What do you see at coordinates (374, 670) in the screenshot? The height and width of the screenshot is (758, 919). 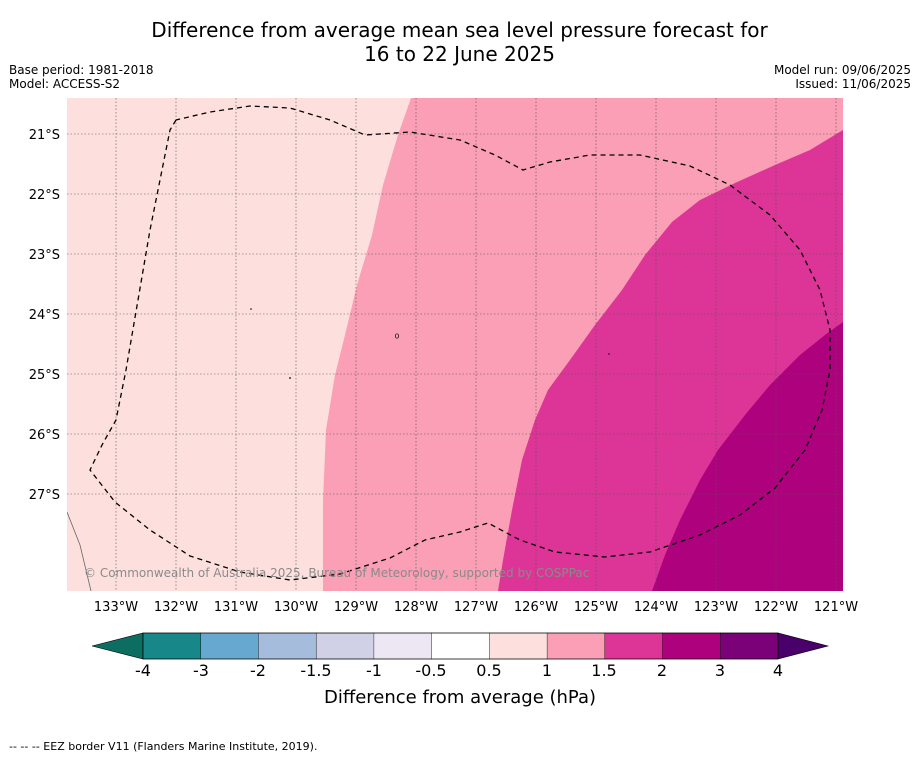 I see `colorbar-tick-label: -1` at bounding box center [374, 670].